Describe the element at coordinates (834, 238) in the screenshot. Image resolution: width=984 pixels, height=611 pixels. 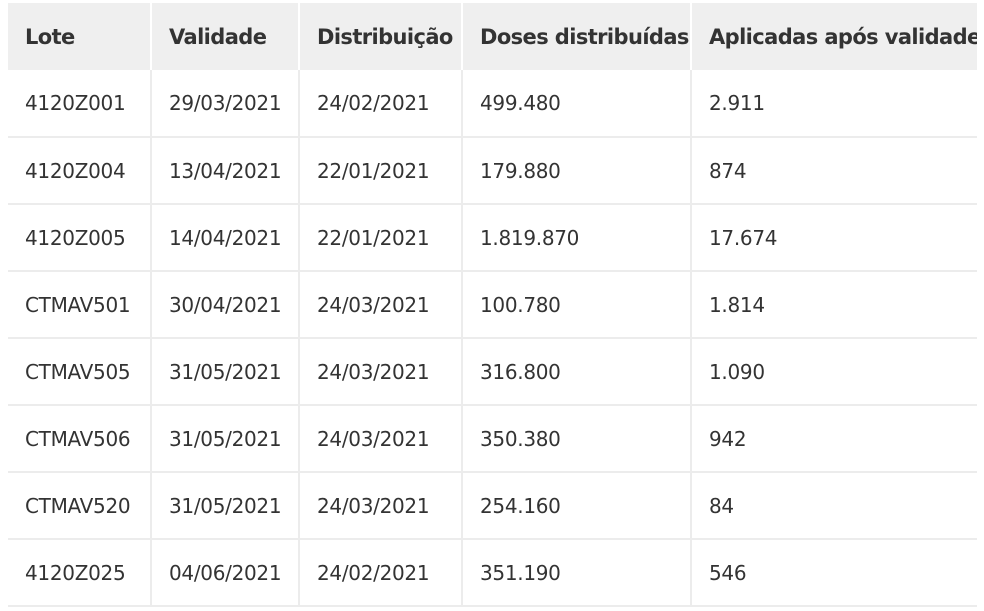
I see `cell-aplicadas-apos-validade: 17.674` at that location.